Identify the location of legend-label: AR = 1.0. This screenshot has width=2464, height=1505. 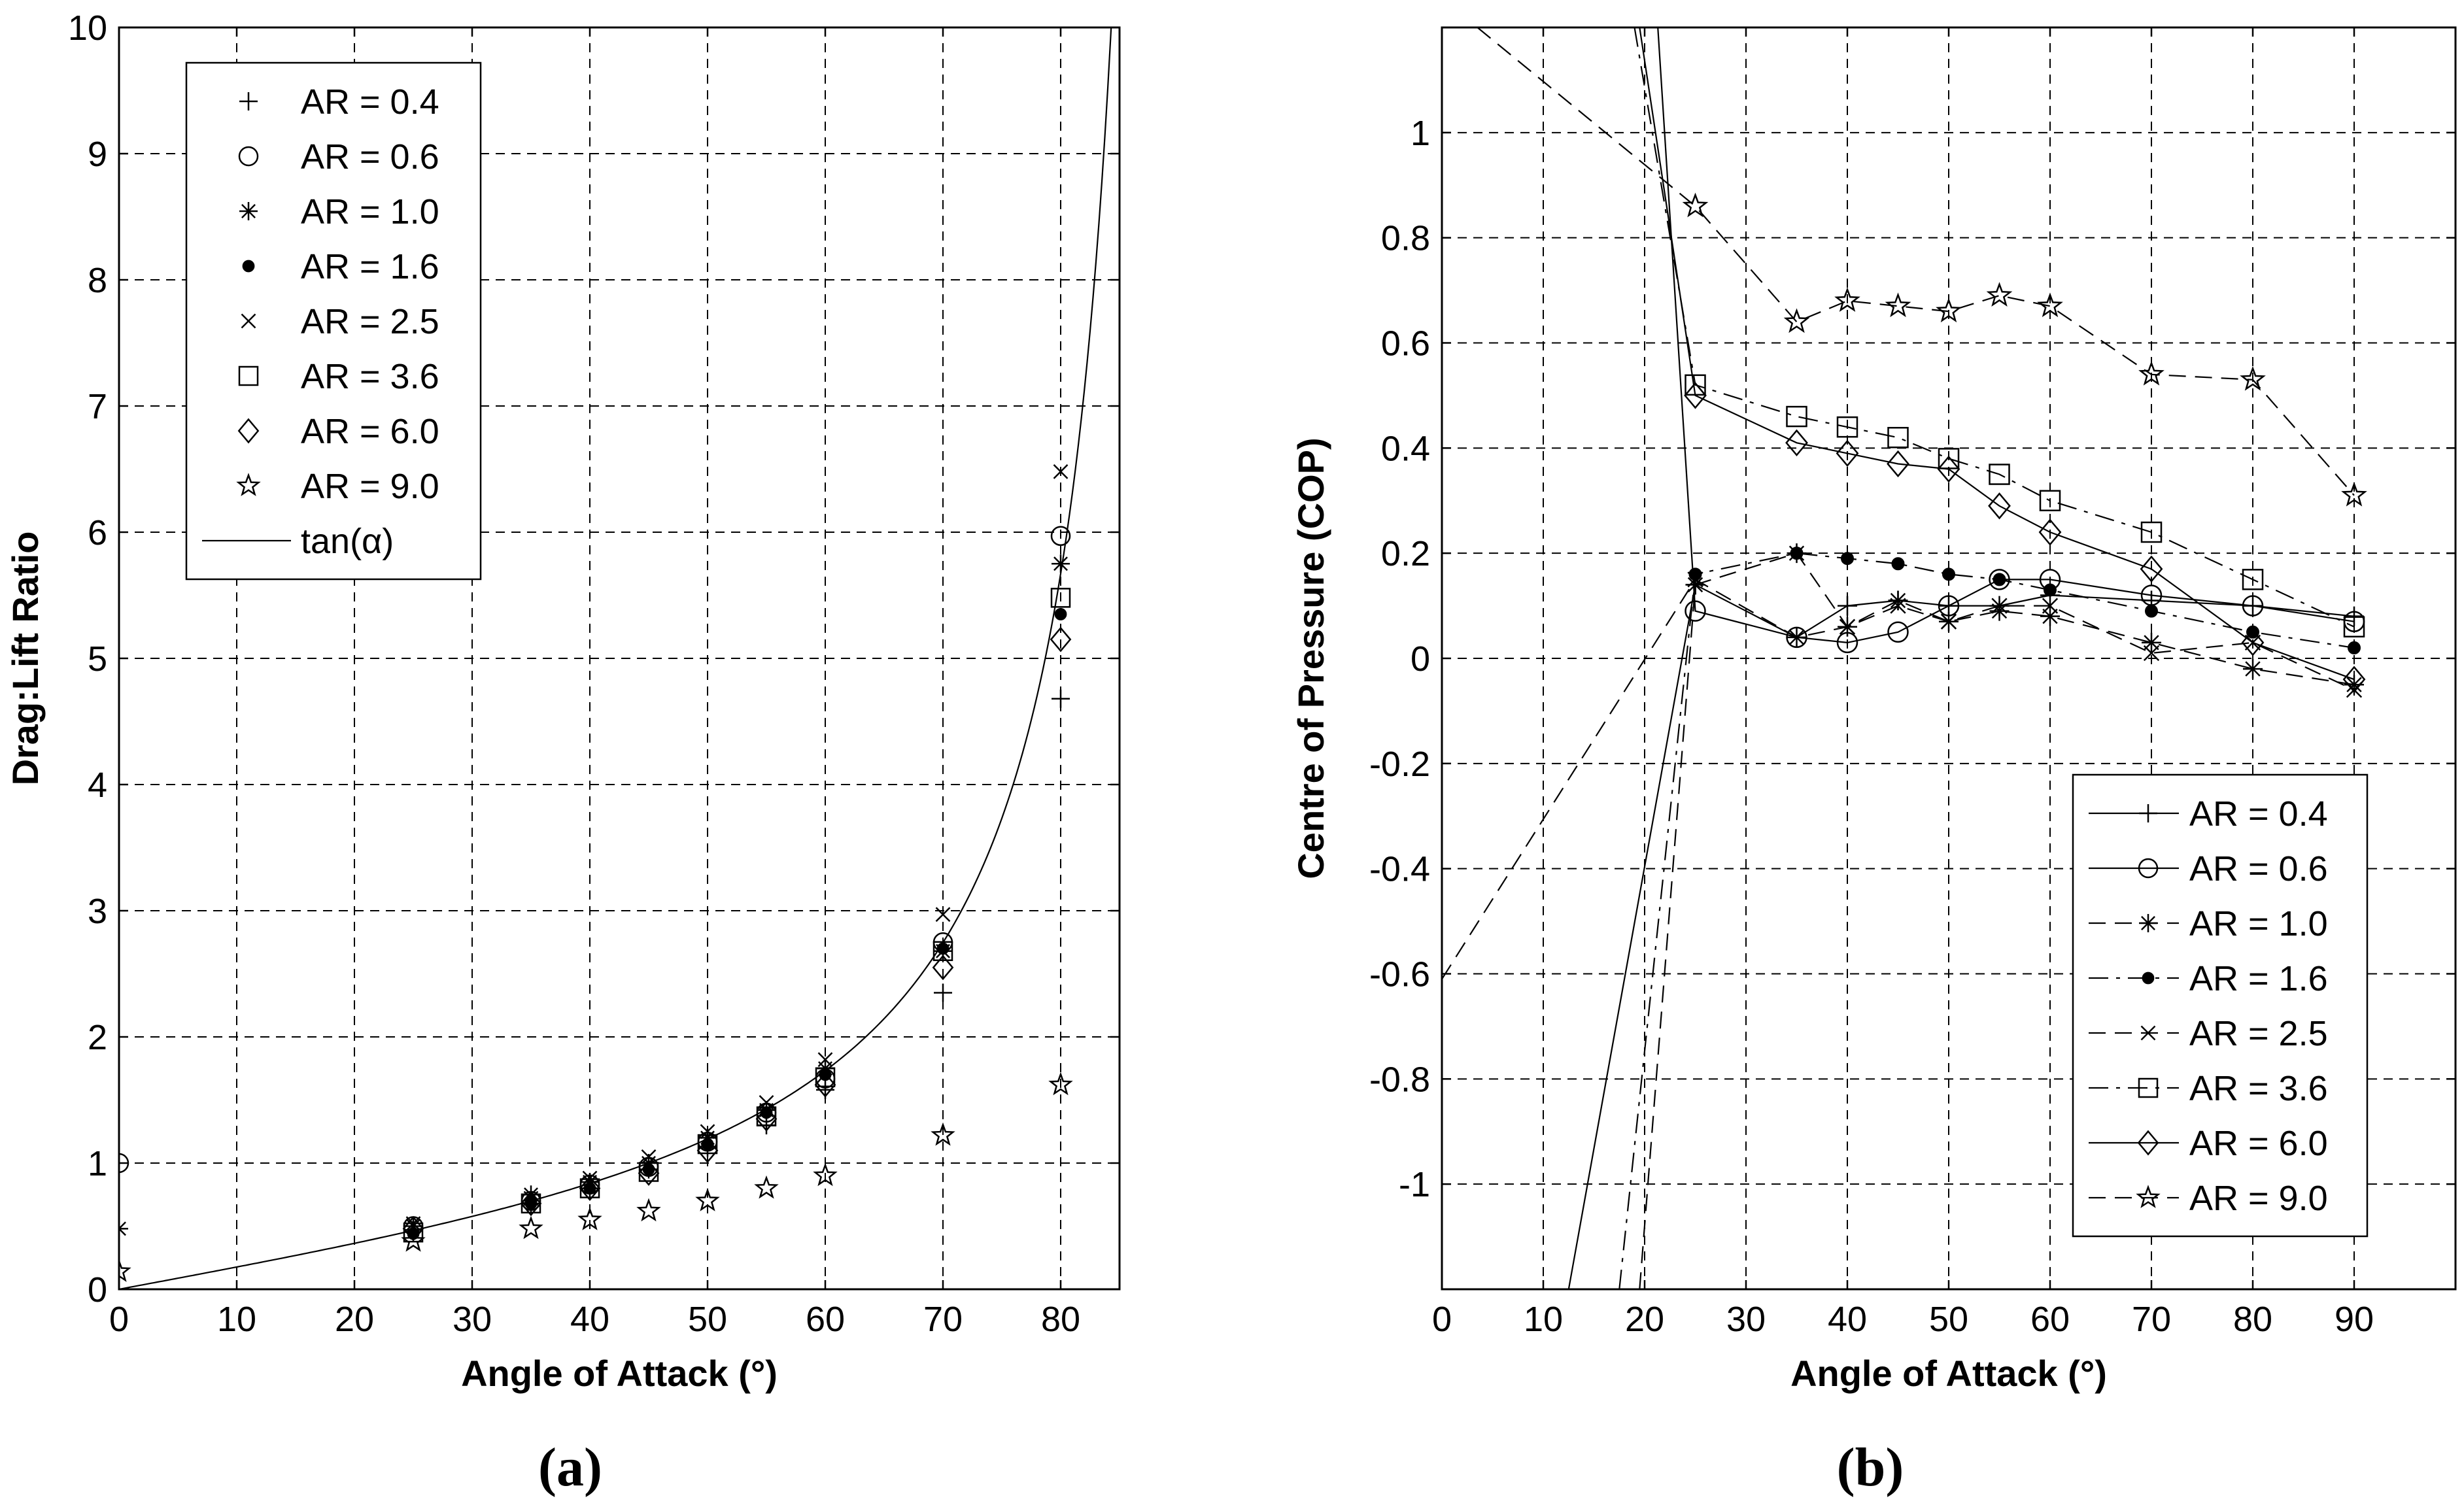
(2258, 923).